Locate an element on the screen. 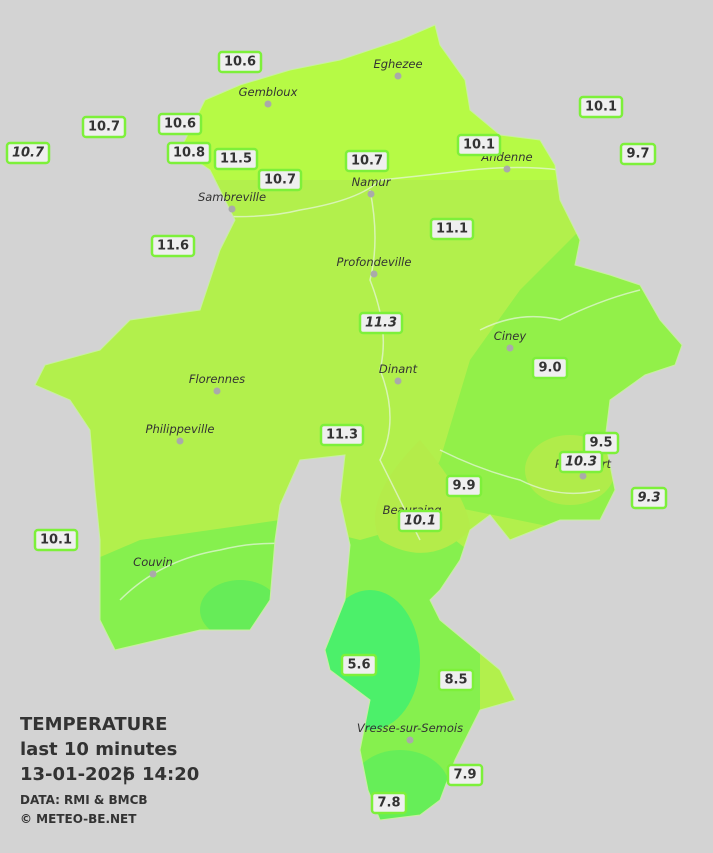 Image resolution: width=713 pixels, height=853 pixels. station-value: 10.8 is located at coordinates (189, 153).